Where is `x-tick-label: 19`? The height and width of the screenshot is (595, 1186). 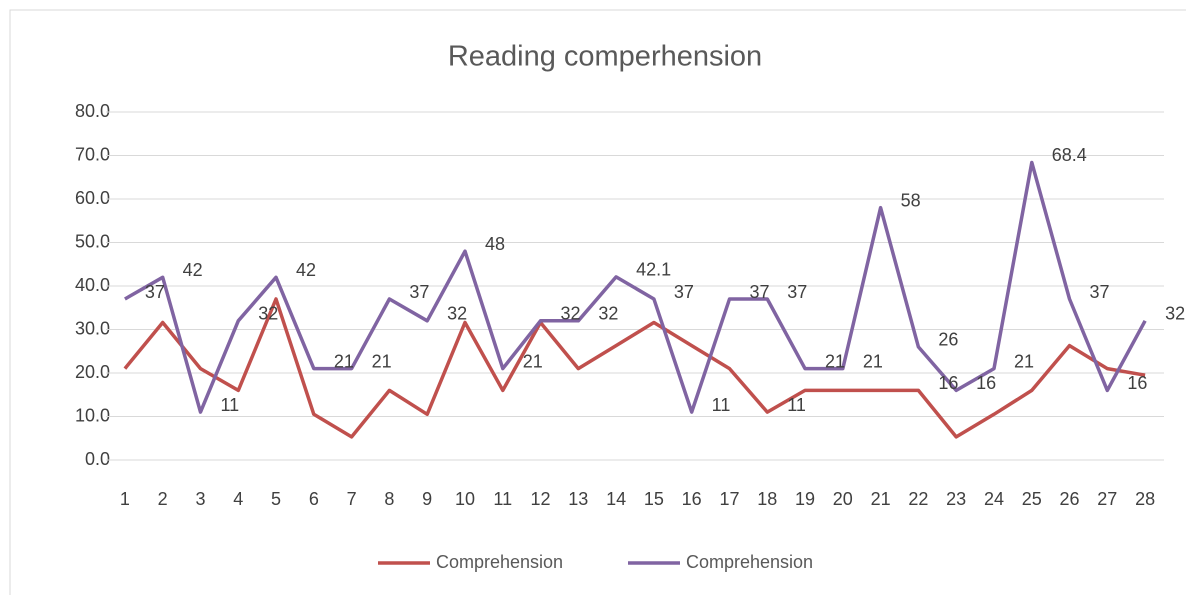
x-tick-label: 19 is located at coordinates (805, 499).